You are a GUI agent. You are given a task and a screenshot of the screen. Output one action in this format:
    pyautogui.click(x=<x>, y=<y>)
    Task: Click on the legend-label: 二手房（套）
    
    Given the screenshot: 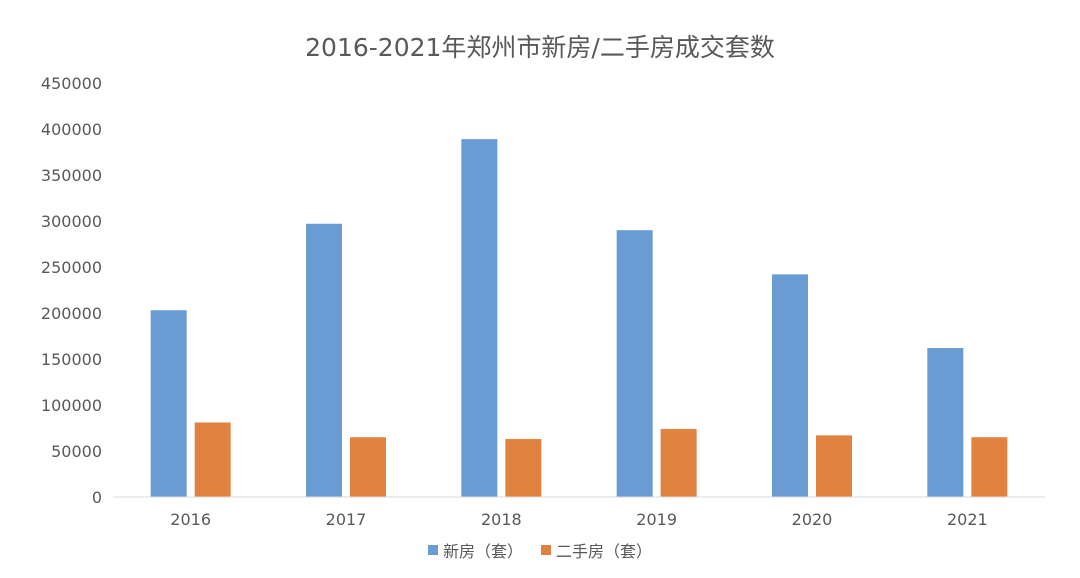 What is the action you would take?
    pyautogui.click(x=604, y=551)
    